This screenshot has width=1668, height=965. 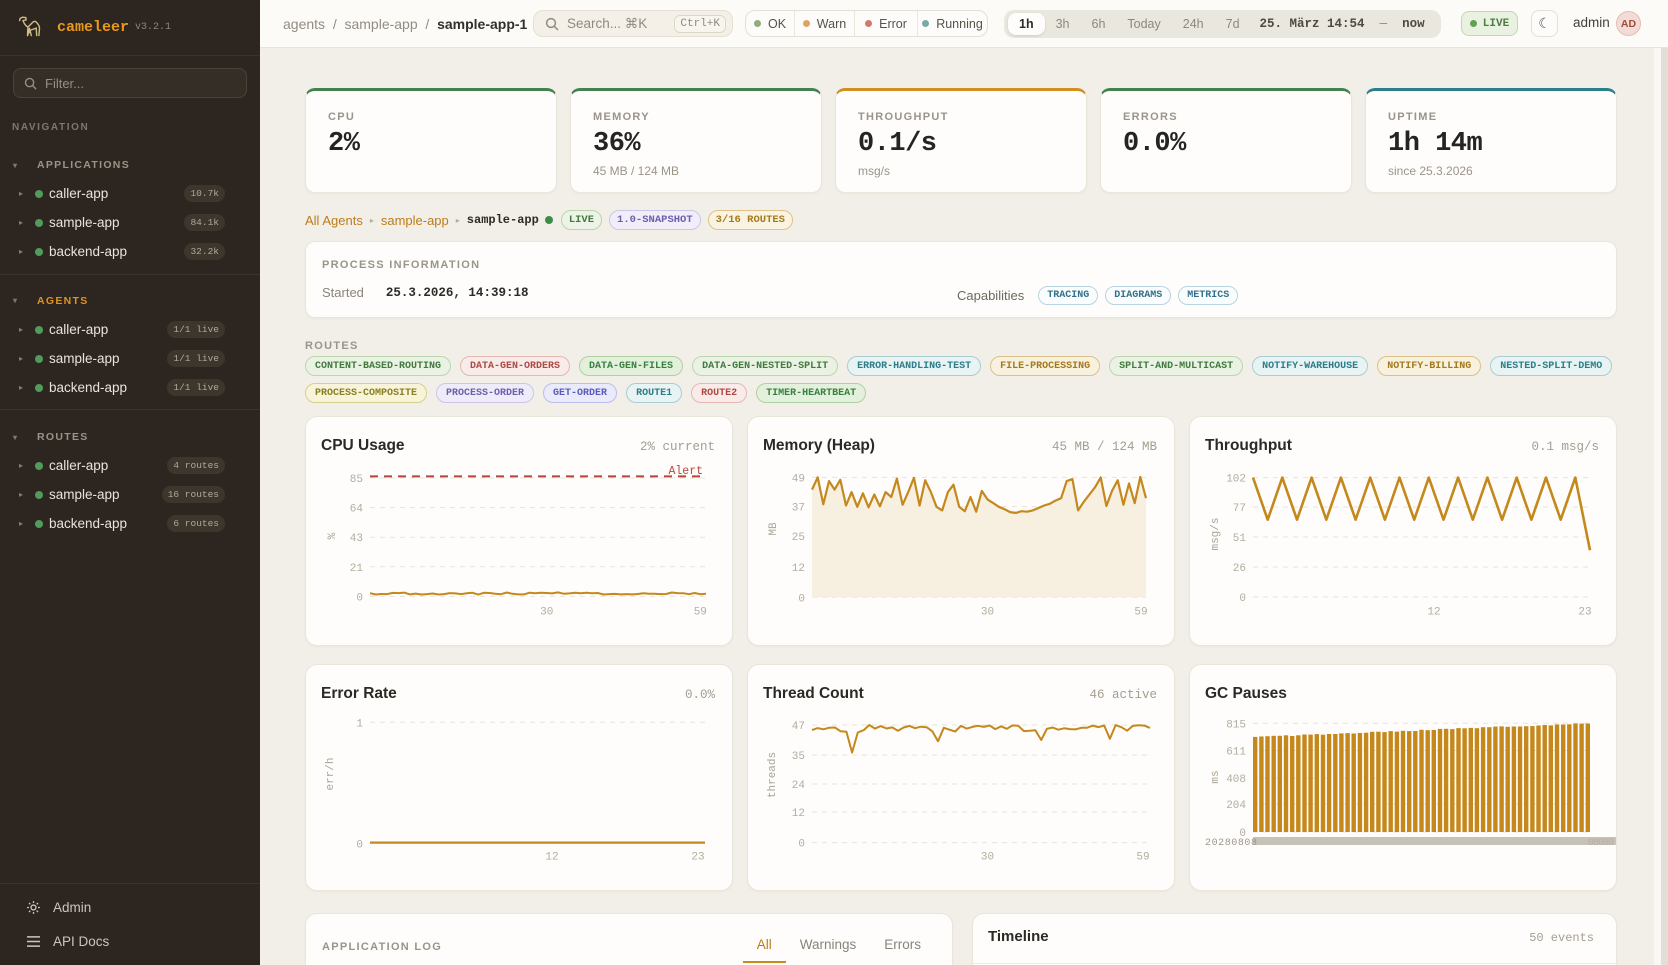 I want to click on svg-text: 611, so click(x=1236, y=753).